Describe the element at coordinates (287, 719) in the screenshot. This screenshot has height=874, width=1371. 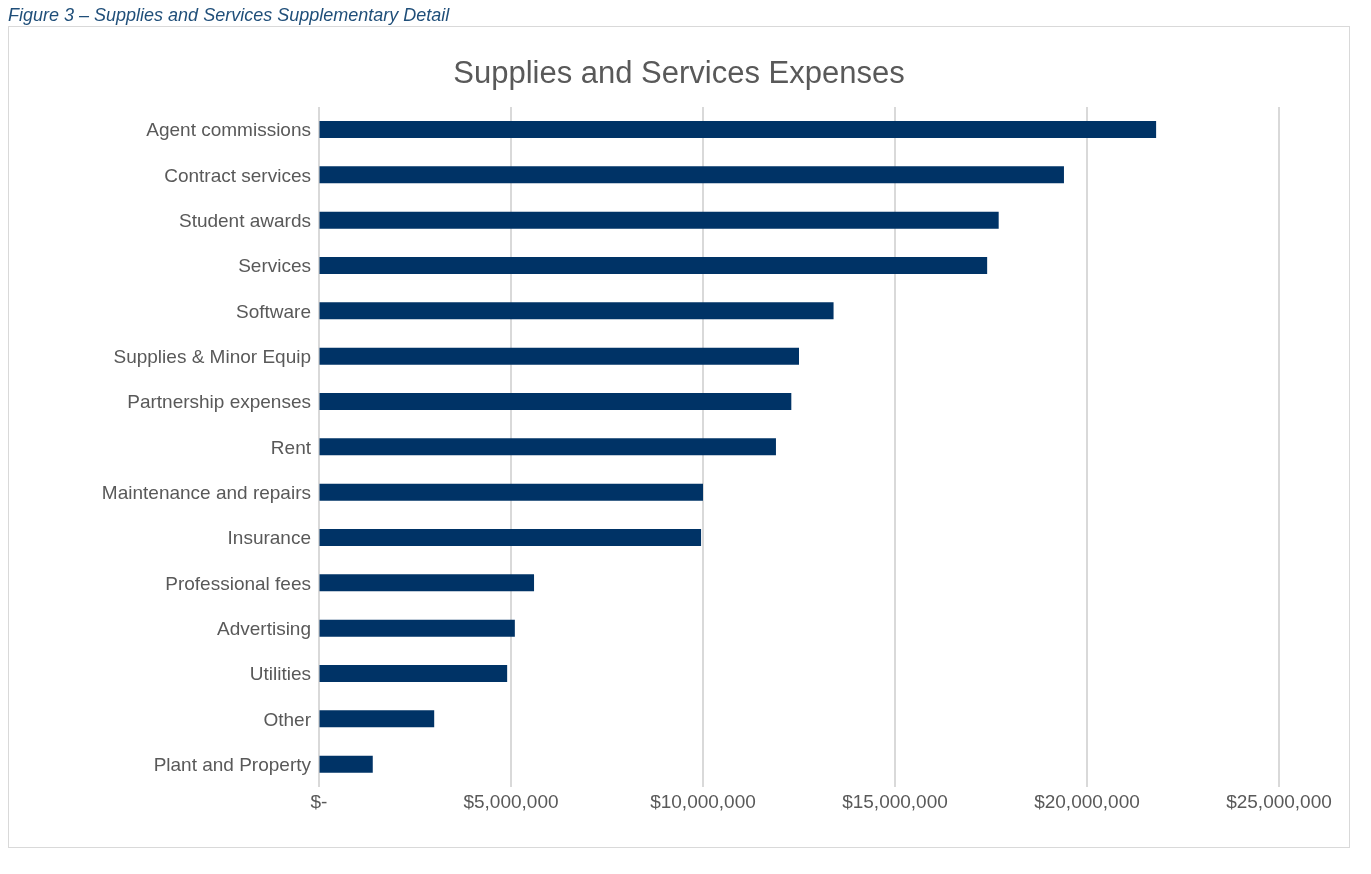
I see `y-tick-label: Other` at that location.